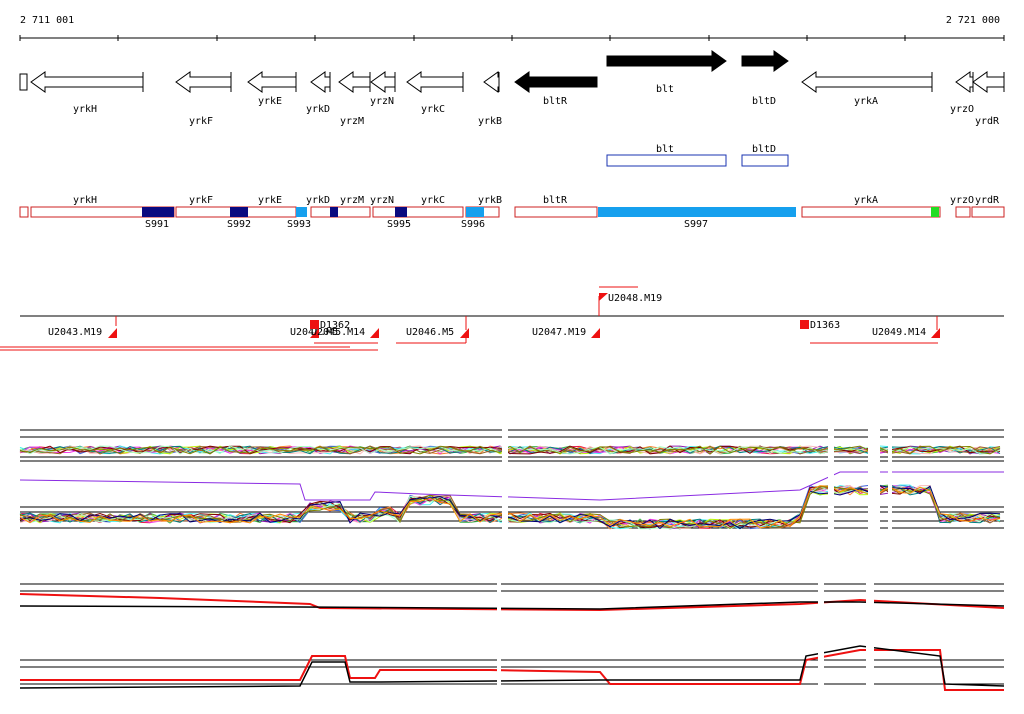 The height and width of the screenshot is (714, 1024). Describe the element at coordinates (764, 101) in the screenshot. I see `gene-label-bltD: bltD` at that location.